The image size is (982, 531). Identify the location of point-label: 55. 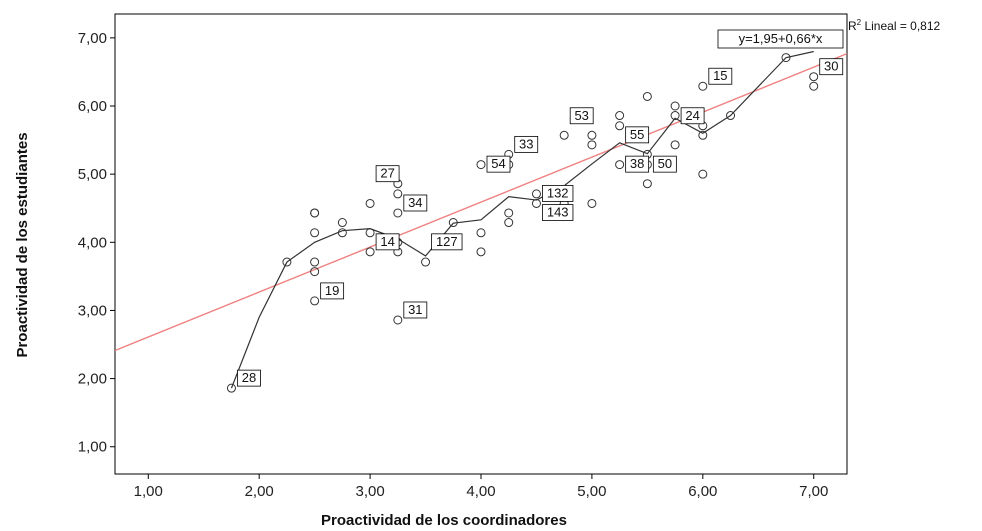
(637, 134).